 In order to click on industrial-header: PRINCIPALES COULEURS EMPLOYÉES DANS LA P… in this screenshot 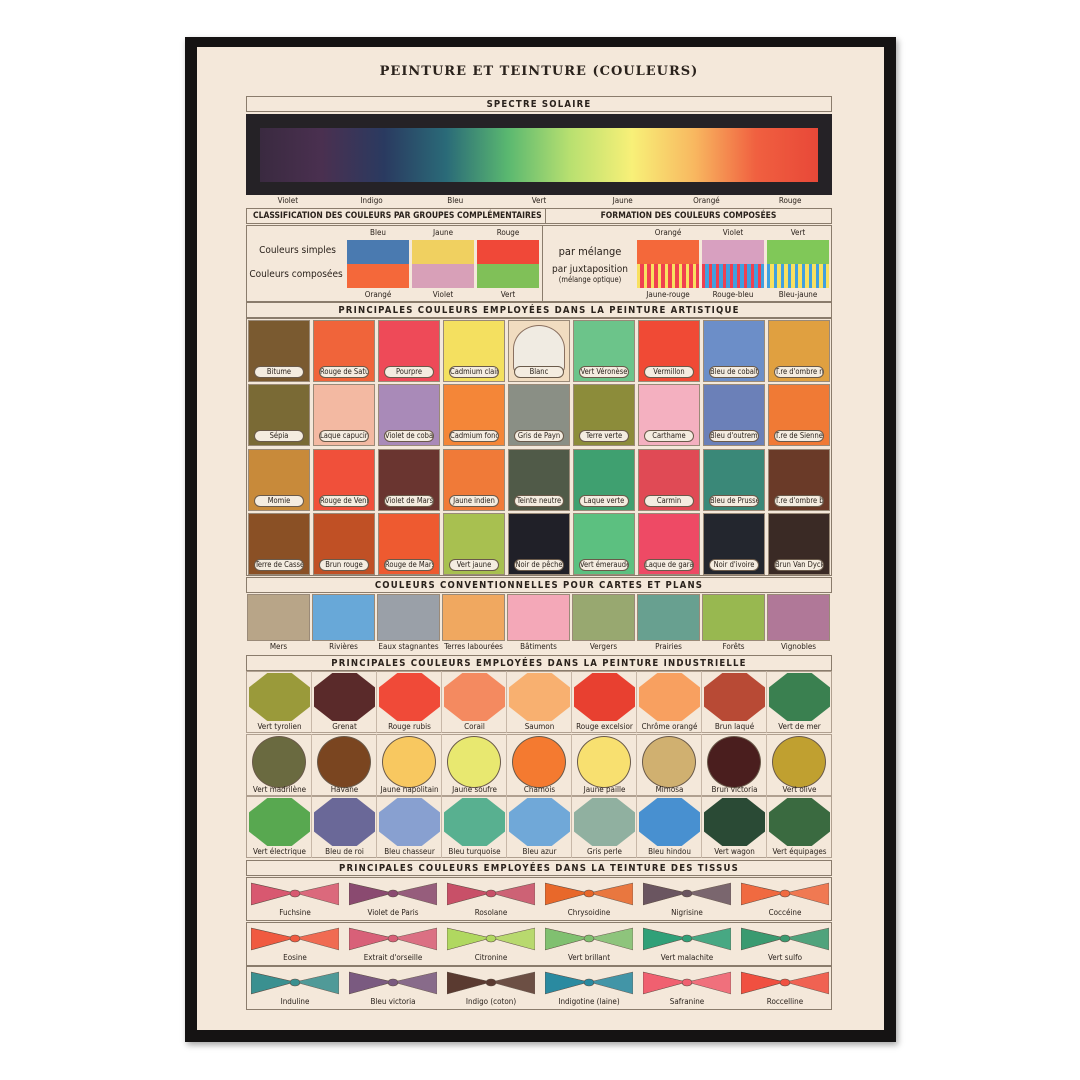, I will do `click(539, 663)`.